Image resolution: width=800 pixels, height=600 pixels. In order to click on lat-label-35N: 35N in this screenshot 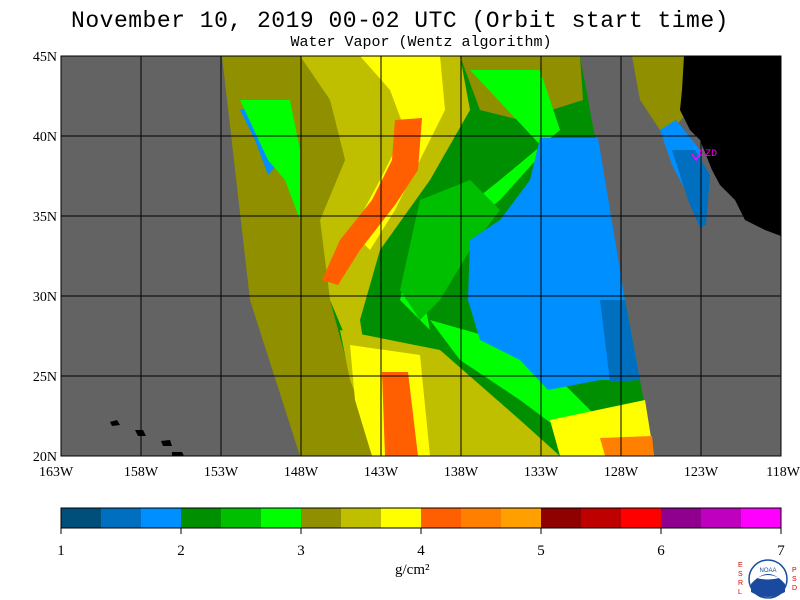, I will do `click(45, 217)`.